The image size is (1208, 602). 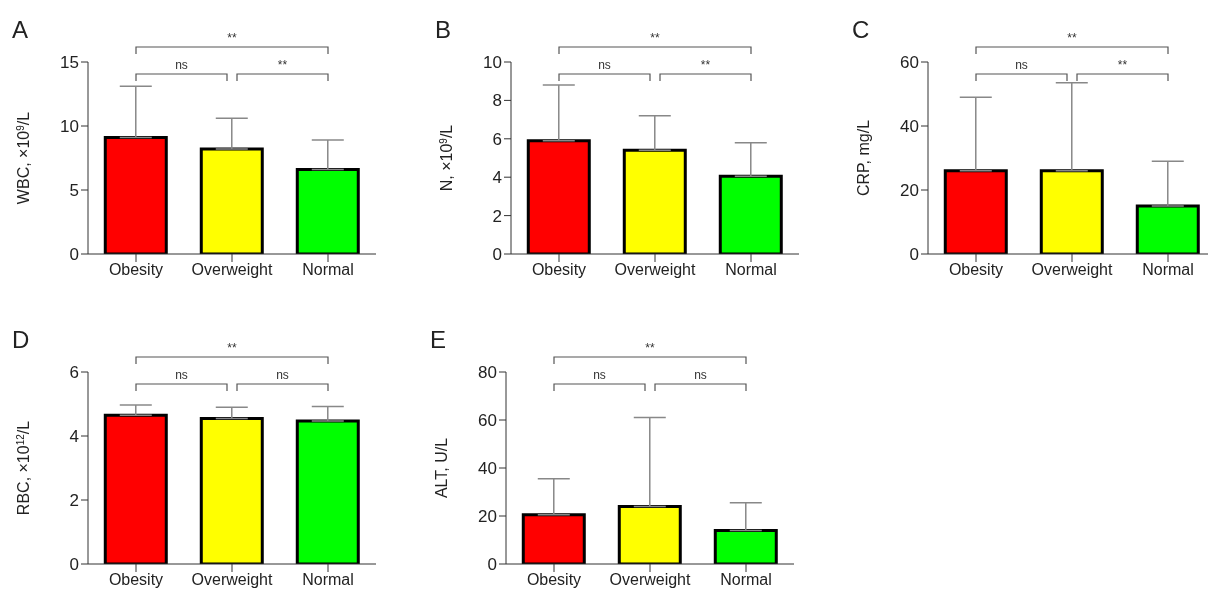 What do you see at coordinates (21, 340) in the screenshot?
I see `chart-title: D` at bounding box center [21, 340].